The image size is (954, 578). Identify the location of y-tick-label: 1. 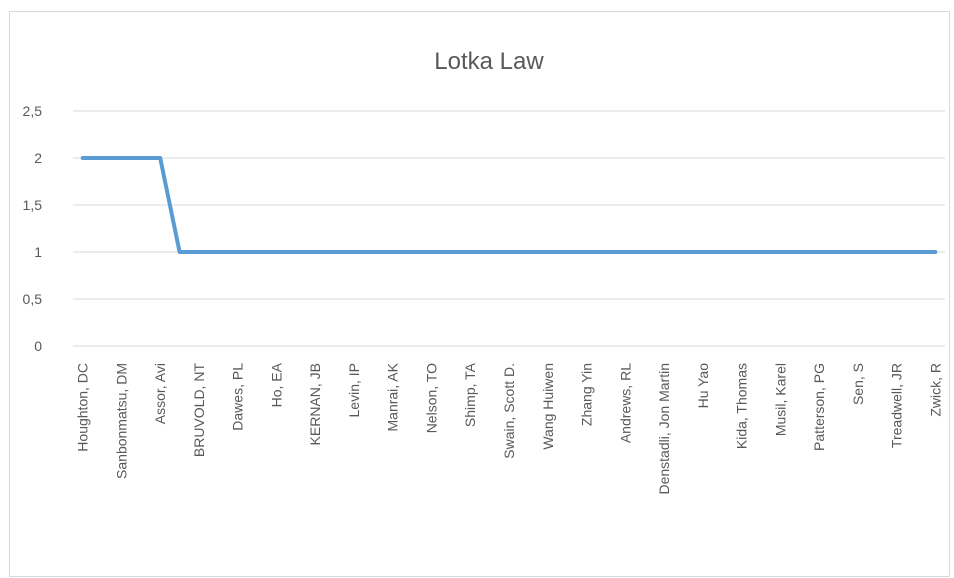
(38, 252).